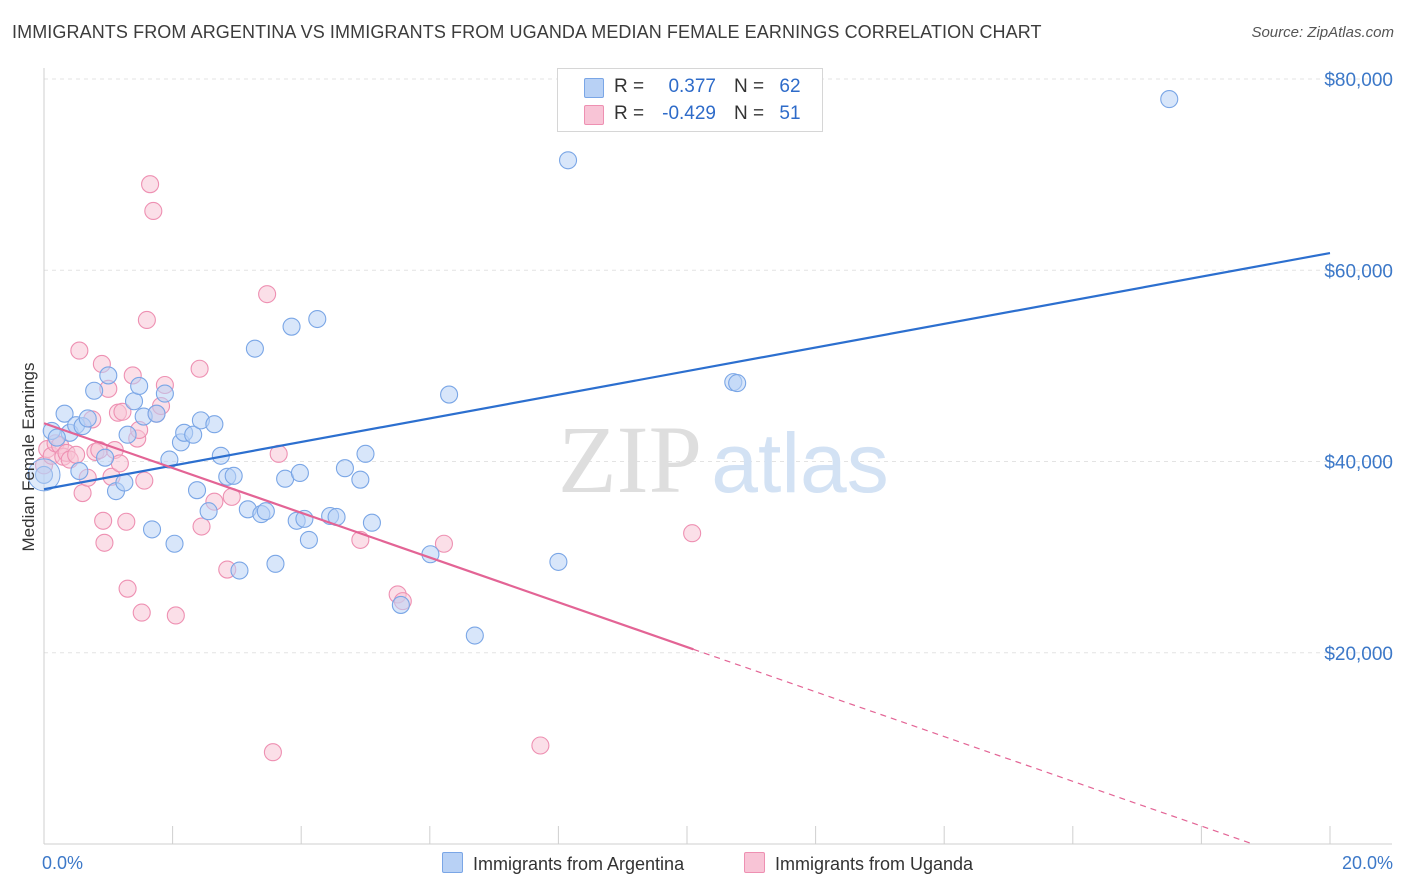 The width and height of the screenshot is (1406, 892). What do you see at coordinates (1322, 32) in the screenshot?
I see `source-label: Source: ZipAtlas.com` at bounding box center [1322, 32].